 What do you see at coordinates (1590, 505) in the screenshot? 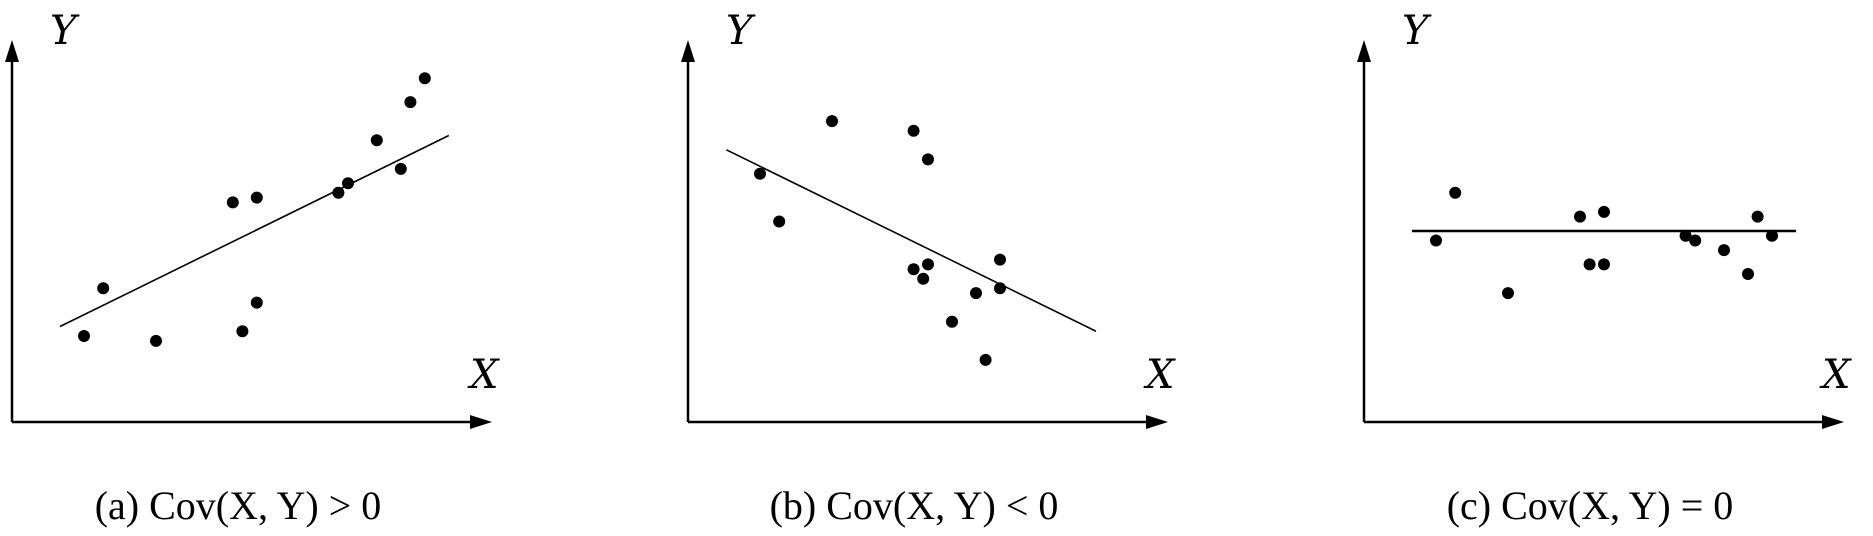
I see `panel-caption: (c) Cov(X, Y) = 0` at bounding box center [1590, 505].